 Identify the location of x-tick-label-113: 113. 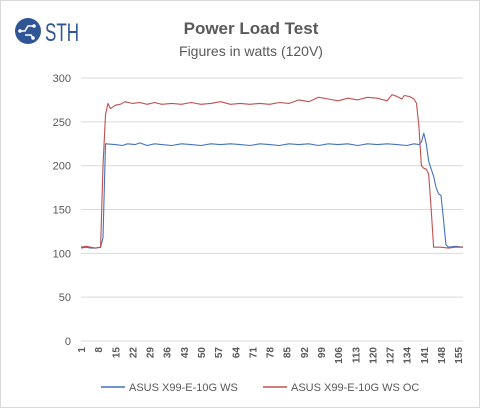
(356, 355).